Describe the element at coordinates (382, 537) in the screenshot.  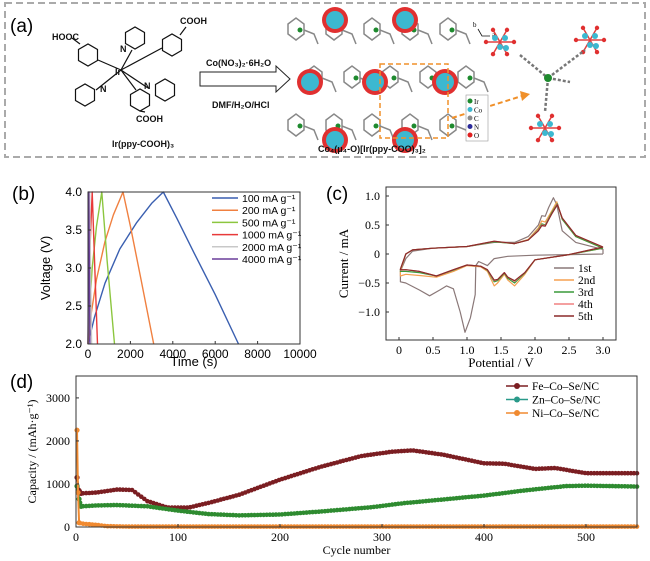
I see `x-tick-label: 300` at that location.